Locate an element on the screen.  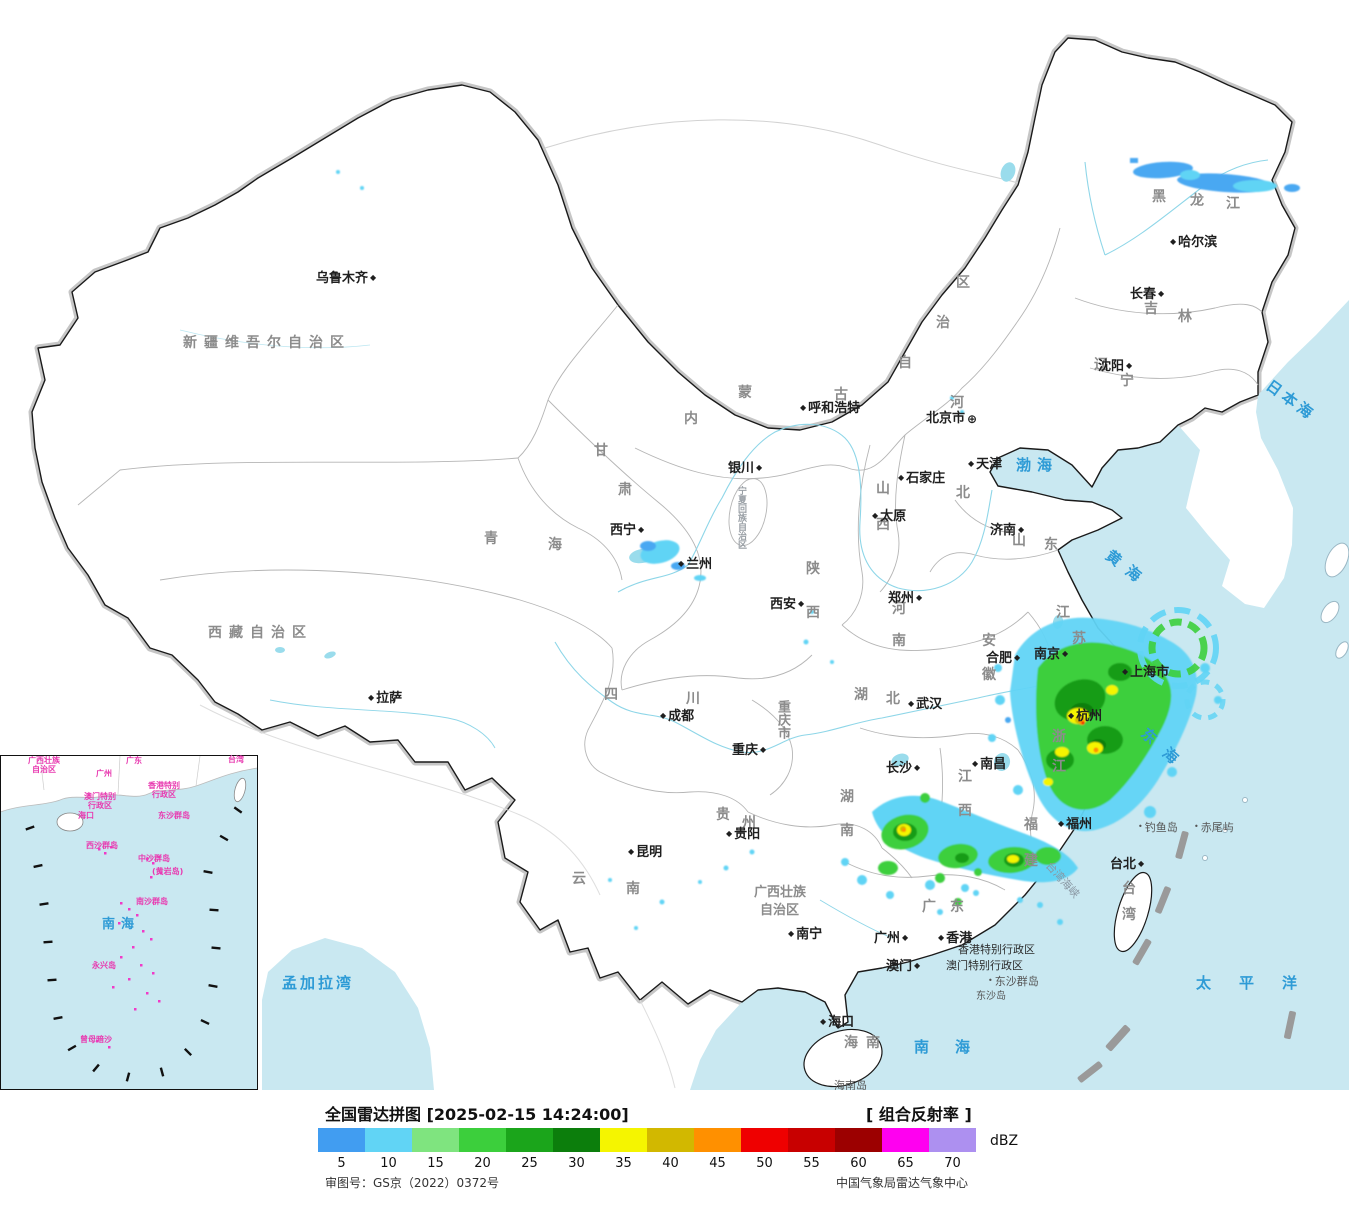
sea-bay-of-bengal is located at coordinates (348, 1014).